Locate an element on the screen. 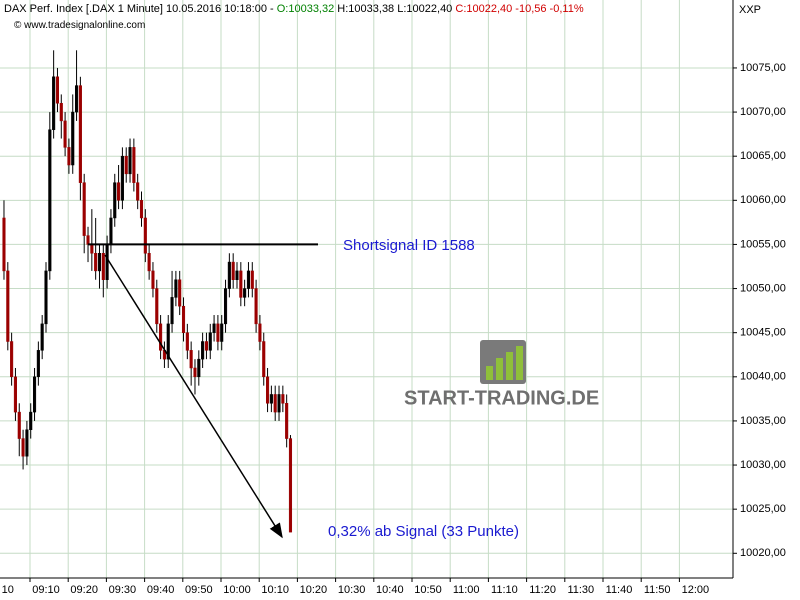 This screenshot has width=800, height=600. x-tick-label: 09:40 is located at coordinates (161, 590).